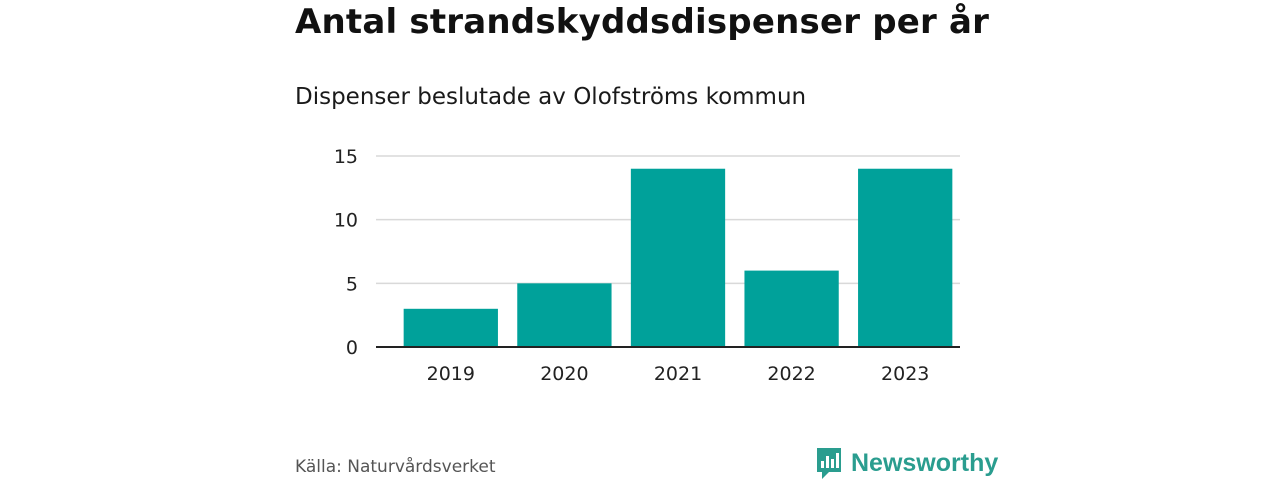  Describe the element at coordinates (564, 374) in the screenshot. I see `x-tick-label: 2020` at that location.